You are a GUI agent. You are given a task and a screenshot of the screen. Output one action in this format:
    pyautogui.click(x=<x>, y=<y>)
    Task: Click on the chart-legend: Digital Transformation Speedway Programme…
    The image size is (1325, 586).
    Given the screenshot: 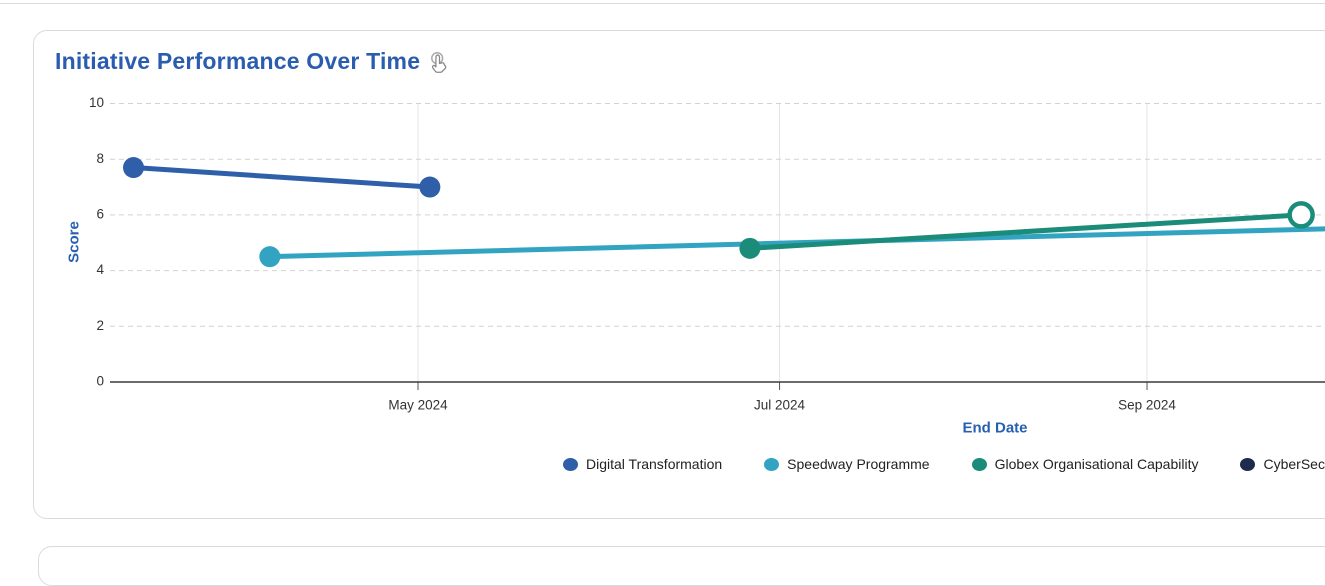 What is the action you would take?
    pyautogui.click(x=944, y=464)
    